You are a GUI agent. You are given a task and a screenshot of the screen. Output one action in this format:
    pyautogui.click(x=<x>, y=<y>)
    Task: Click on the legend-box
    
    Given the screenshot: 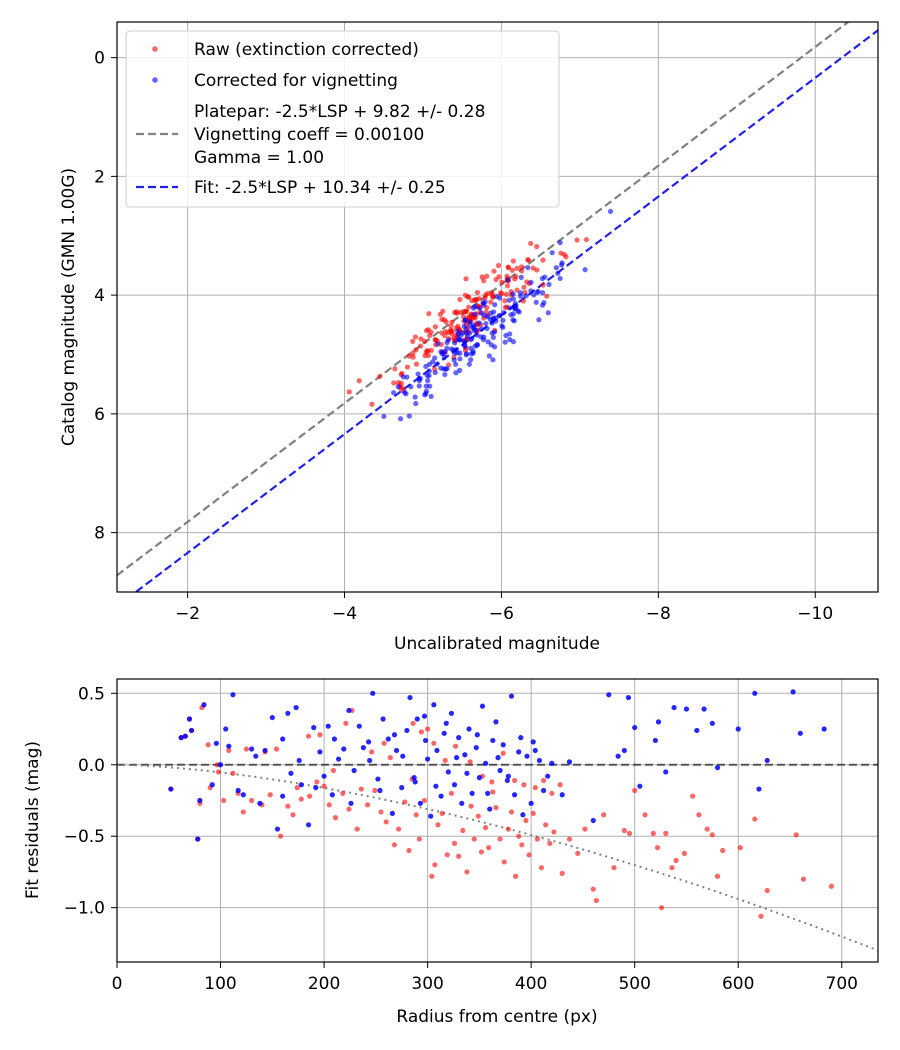 What is the action you would take?
    pyautogui.click(x=342, y=119)
    